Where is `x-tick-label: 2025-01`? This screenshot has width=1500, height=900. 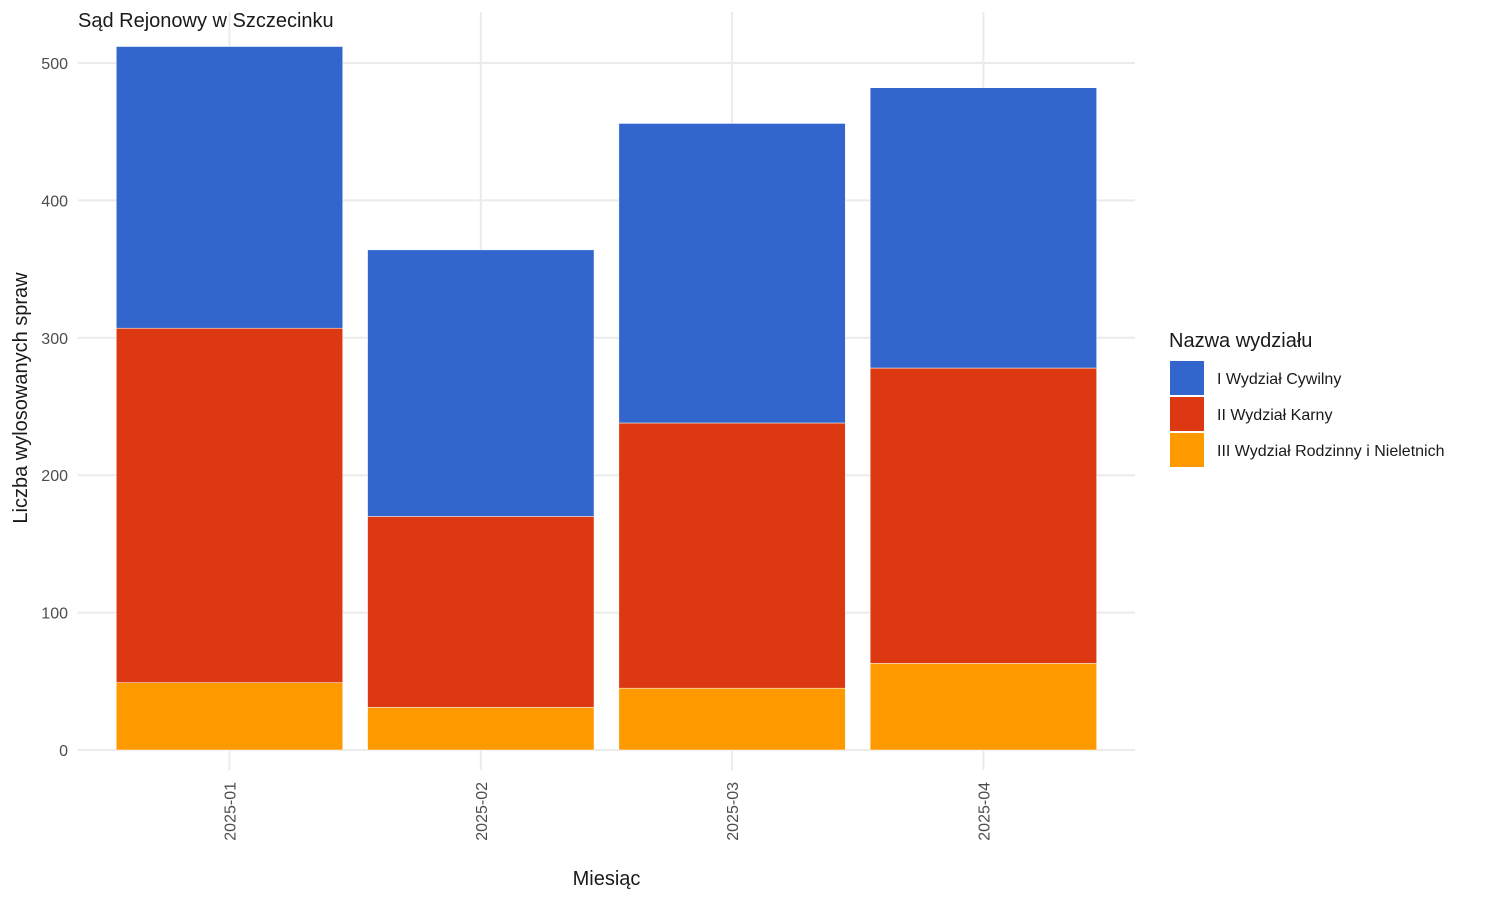
x-tick-label: 2025-01 is located at coordinates (231, 811).